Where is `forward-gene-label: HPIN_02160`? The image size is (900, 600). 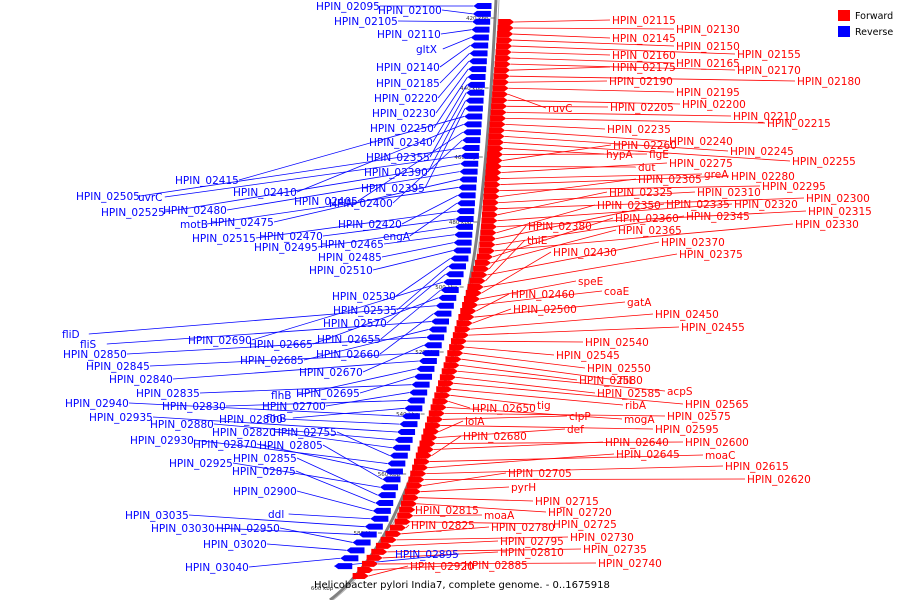
forward-gene-label: HPIN_02160 is located at coordinates (644, 56).